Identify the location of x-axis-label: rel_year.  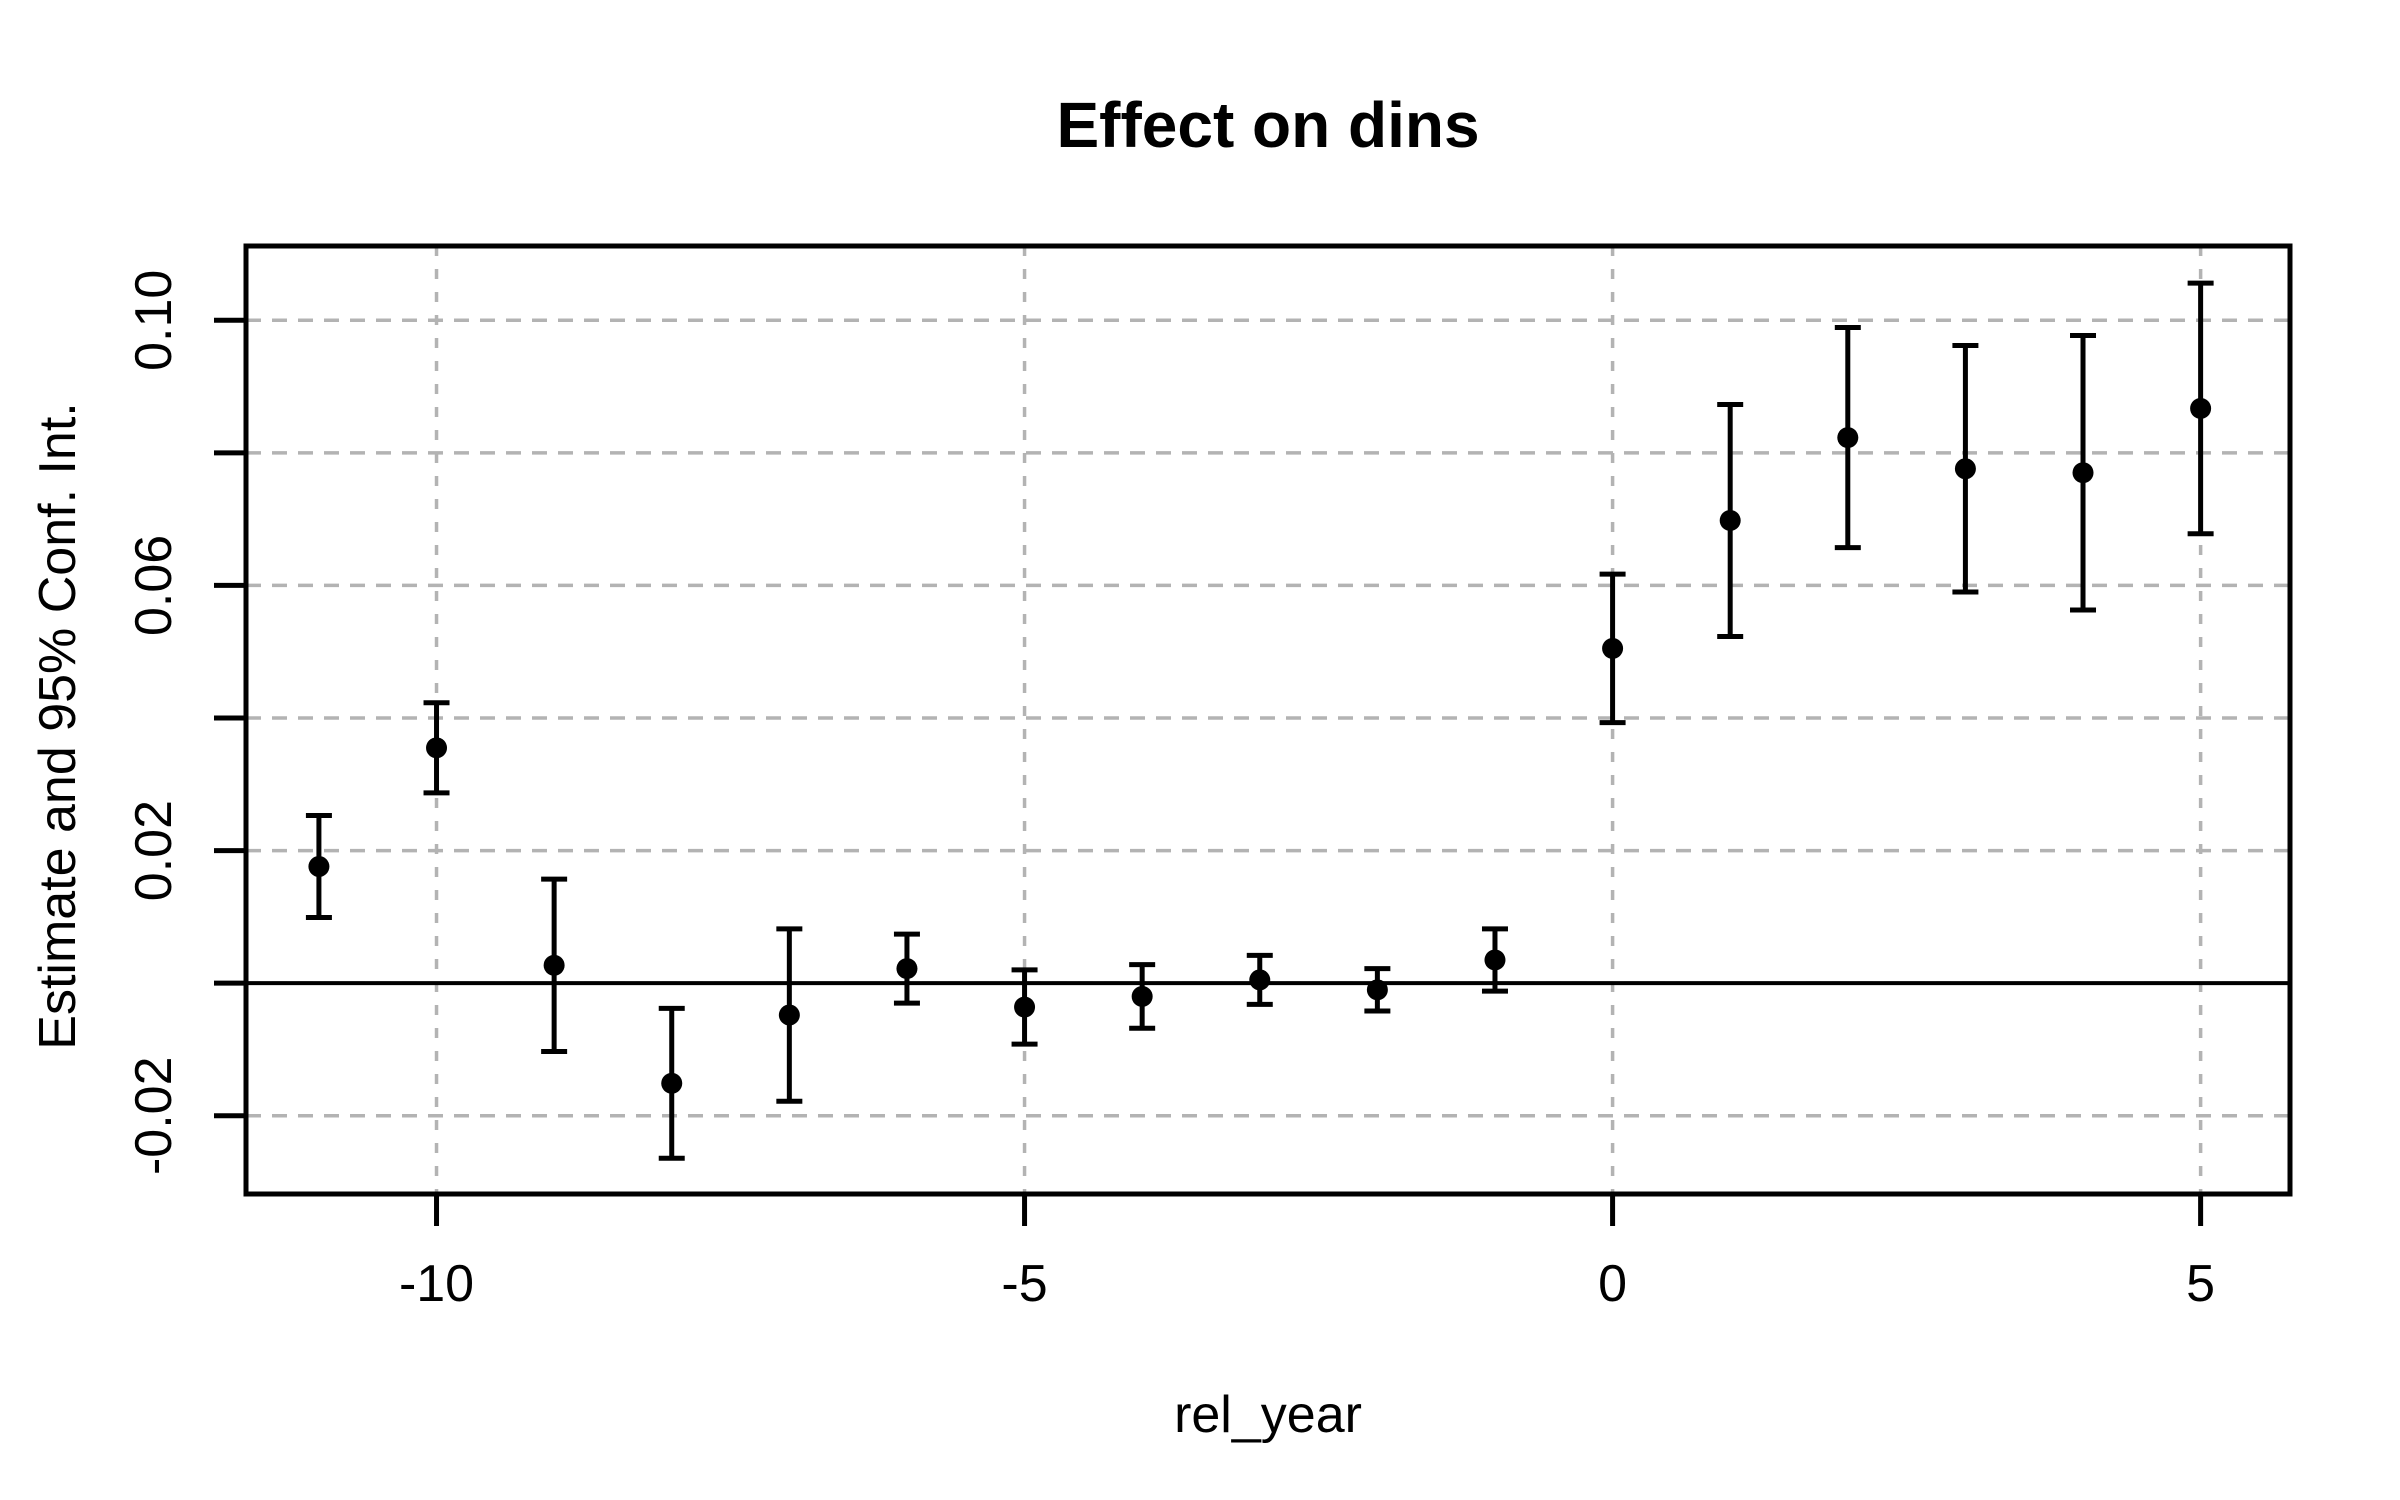
(1268, 1415).